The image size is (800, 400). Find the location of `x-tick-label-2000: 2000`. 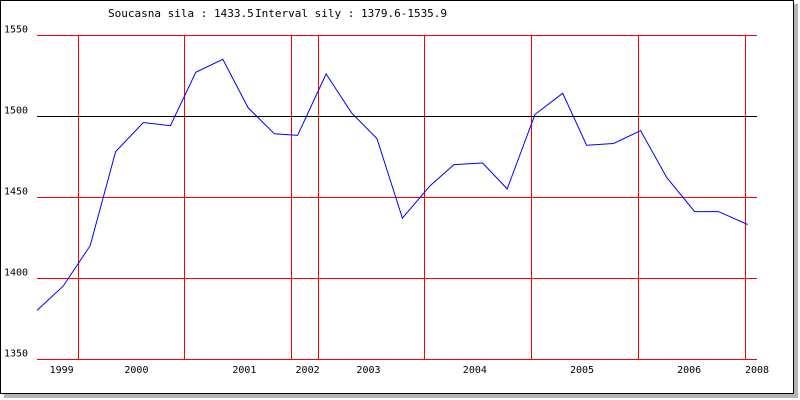

x-tick-label-2000: 2000 is located at coordinates (136, 370).